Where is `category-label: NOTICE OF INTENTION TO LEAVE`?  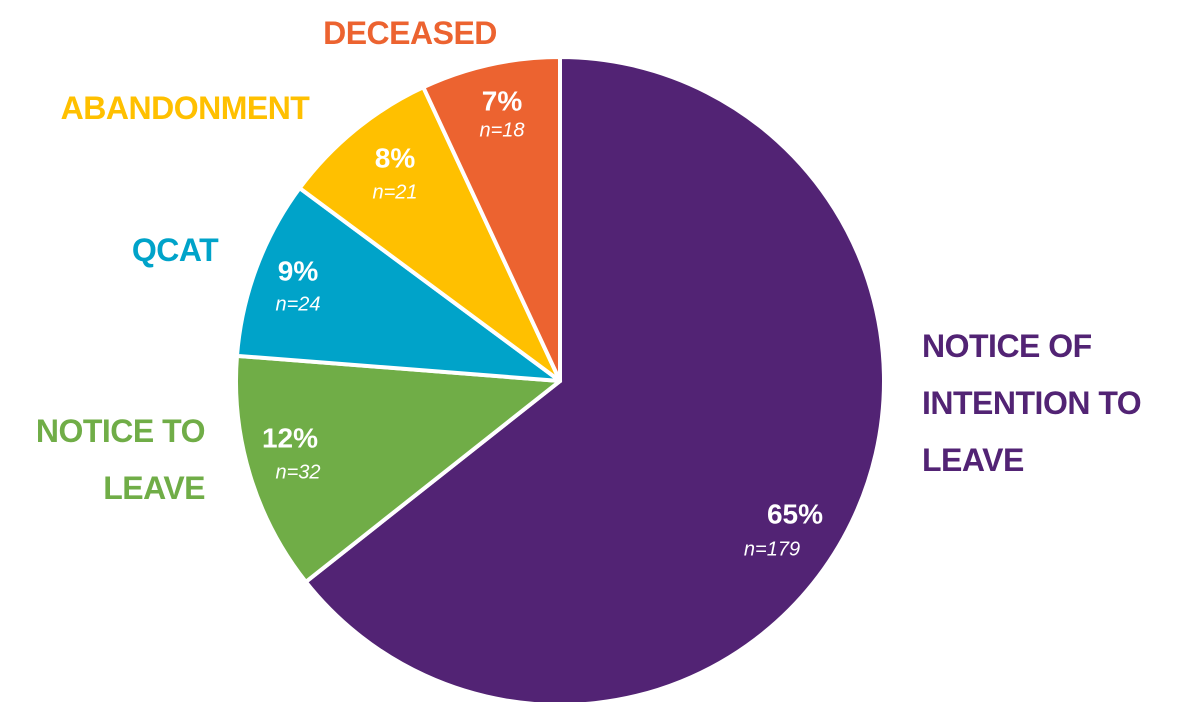
category-label: NOTICE OF INTENTION TO LEAVE is located at coordinates (1032, 403).